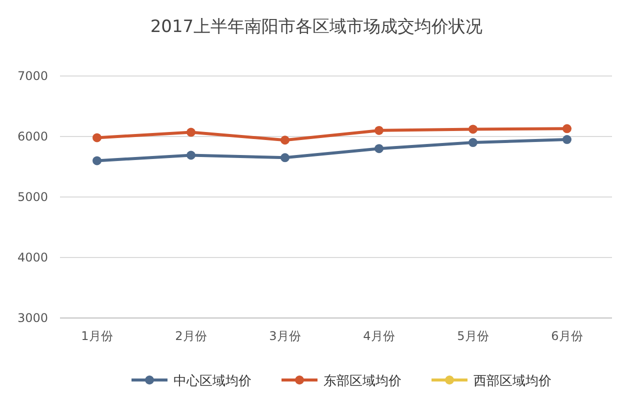 This screenshot has width=633, height=400. Describe the element at coordinates (473, 336) in the screenshot. I see `x-tick-label: 5月份` at that location.